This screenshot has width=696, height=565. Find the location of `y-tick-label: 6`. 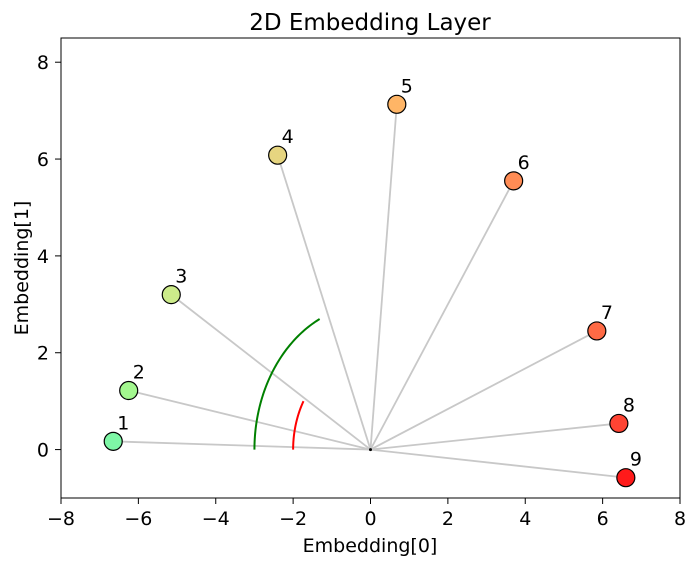

y-tick-label: 6 is located at coordinates (43, 160).